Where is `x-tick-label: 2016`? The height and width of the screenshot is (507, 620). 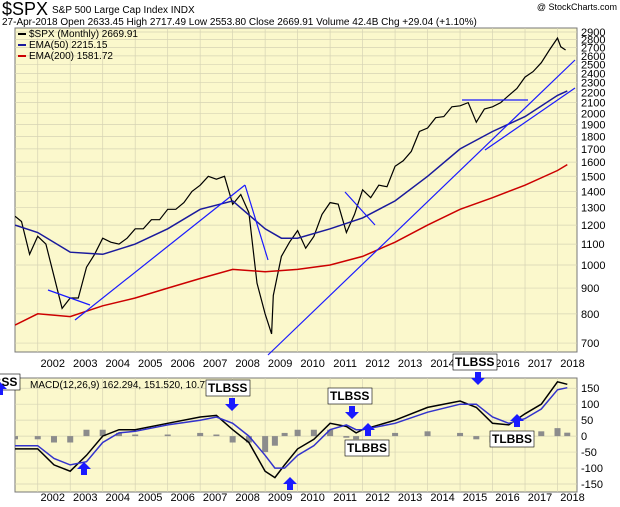 x-tick-label: 2016 is located at coordinates (507, 364).